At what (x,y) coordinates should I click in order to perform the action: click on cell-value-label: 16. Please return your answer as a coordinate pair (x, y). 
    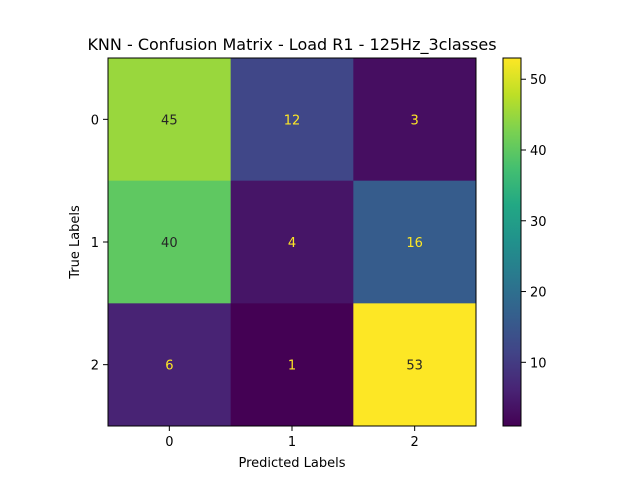
    Looking at the image, I should click on (414, 243).